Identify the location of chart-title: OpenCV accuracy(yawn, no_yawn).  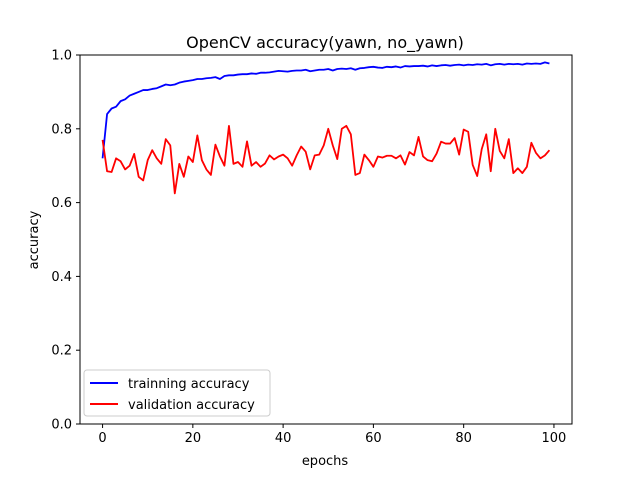
(325, 43).